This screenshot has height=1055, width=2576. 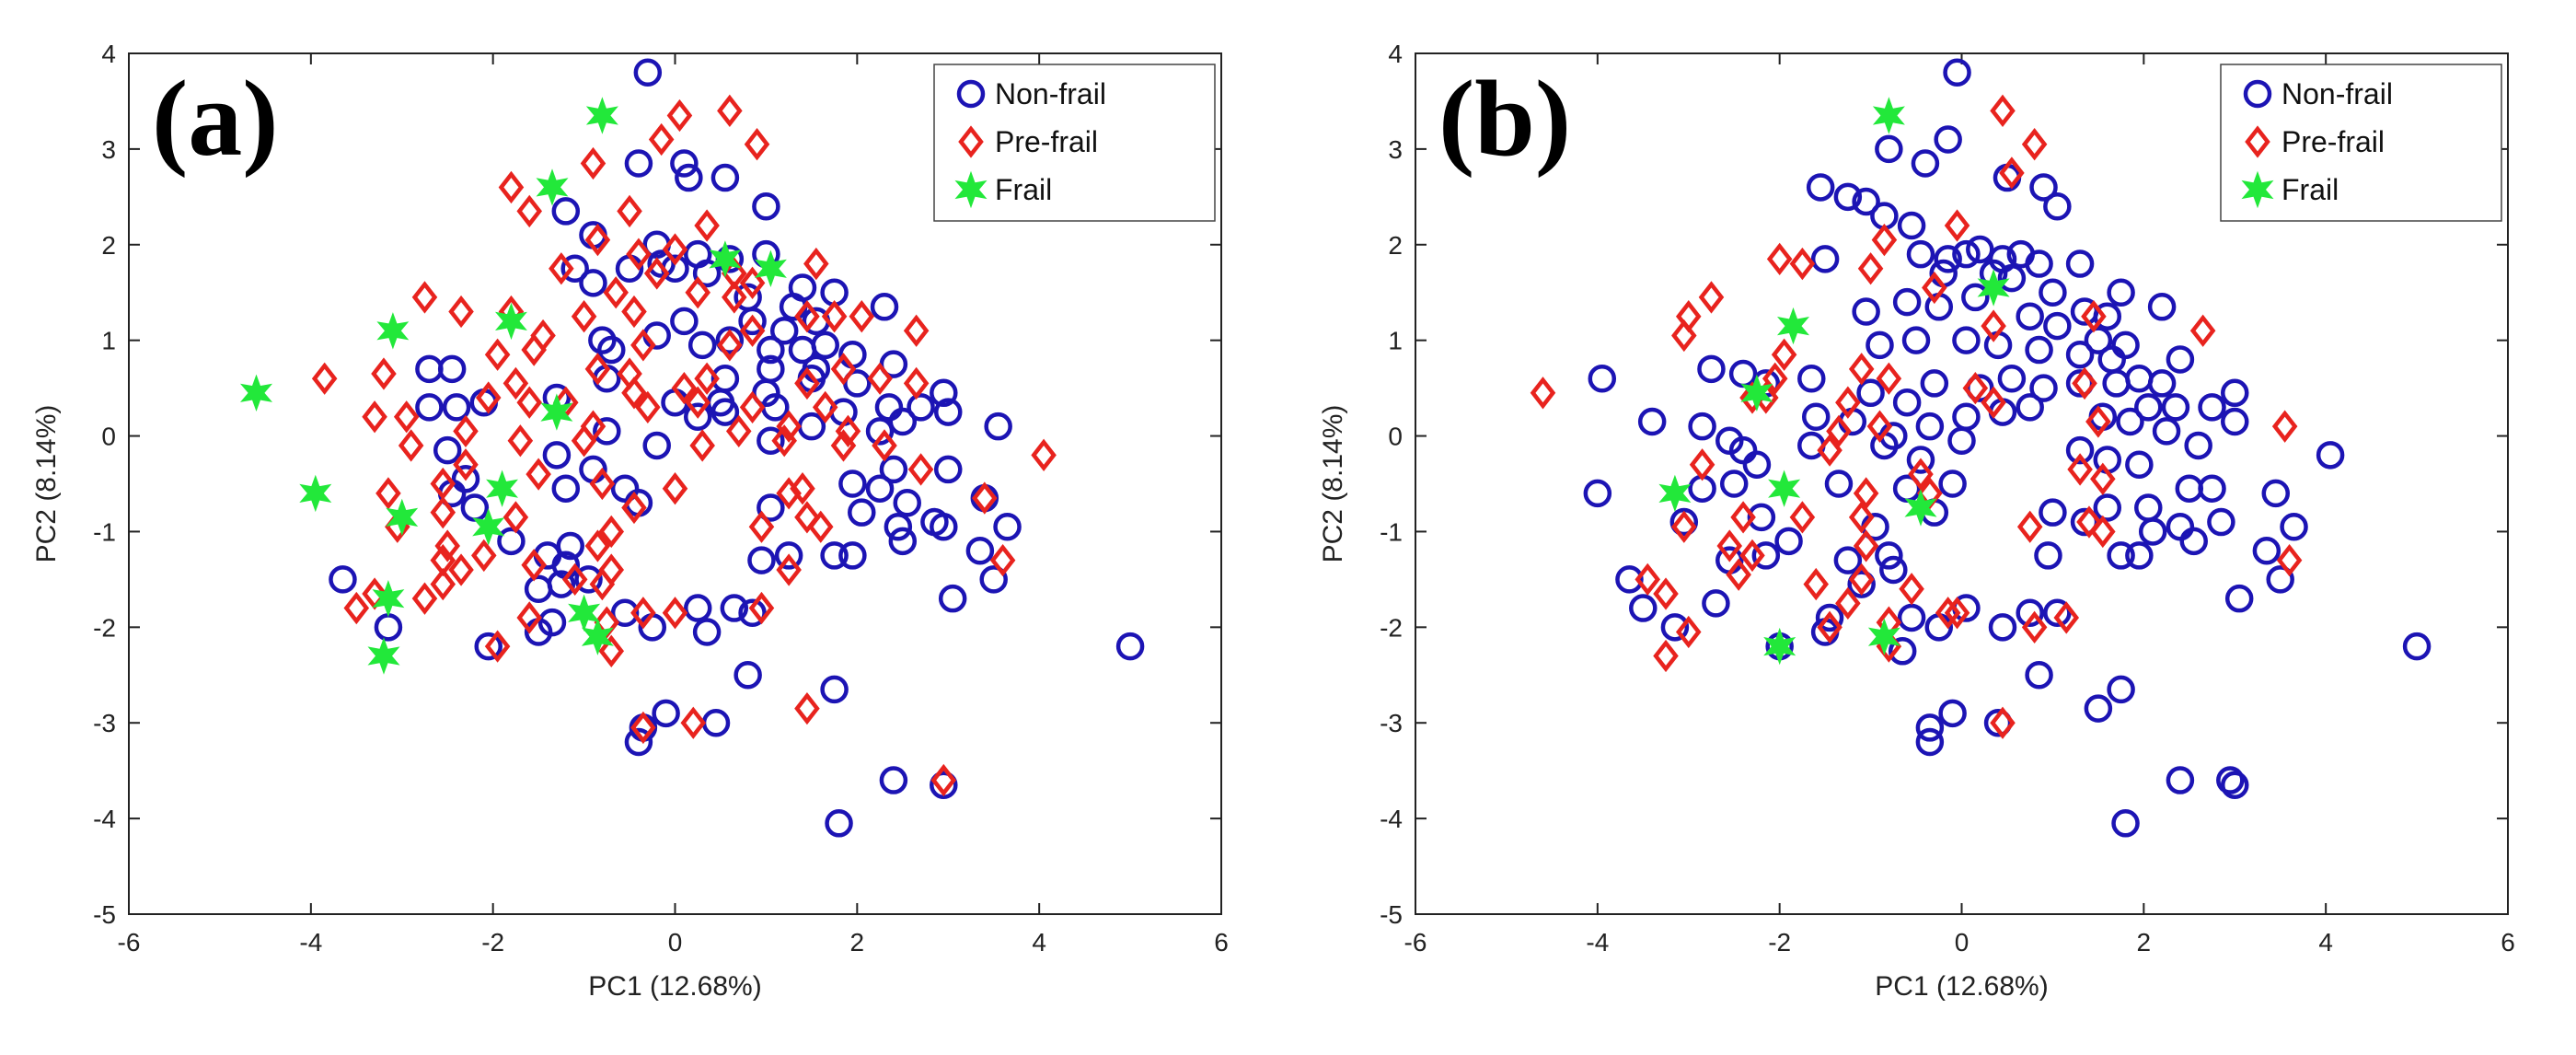 What do you see at coordinates (2337, 93) in the screenshot?
I see `legend-label-non-frail: Non-frail` at bounding box center [2337, 93].